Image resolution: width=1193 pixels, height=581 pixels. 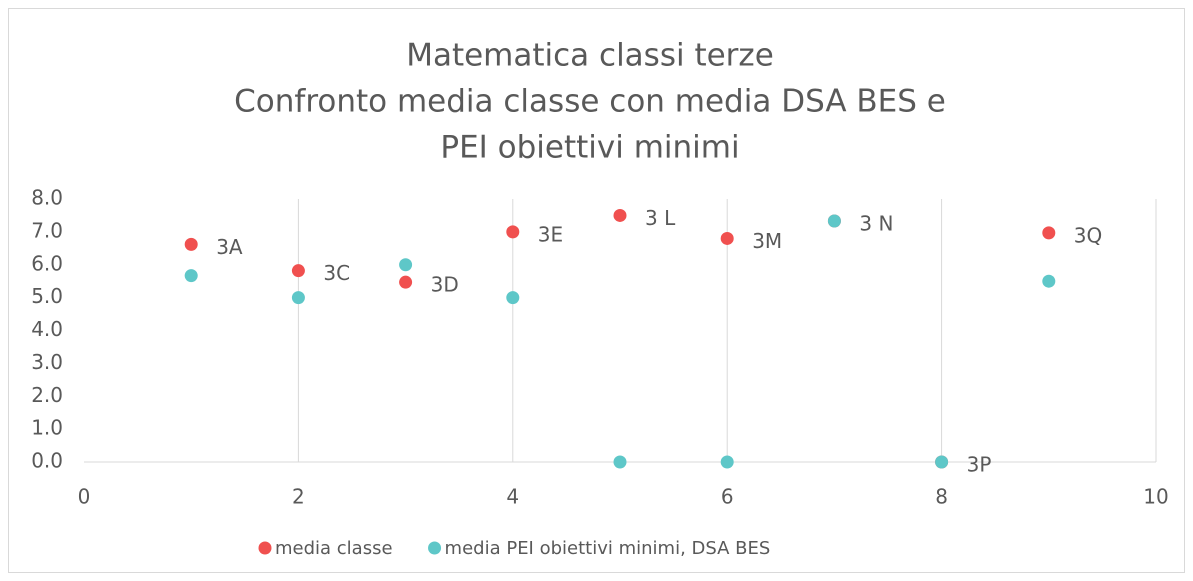 What do you see at coordinates (47, 329) in the screenshot?
I see `y-tick-label: 4.0` at bounding box center [47, 329].